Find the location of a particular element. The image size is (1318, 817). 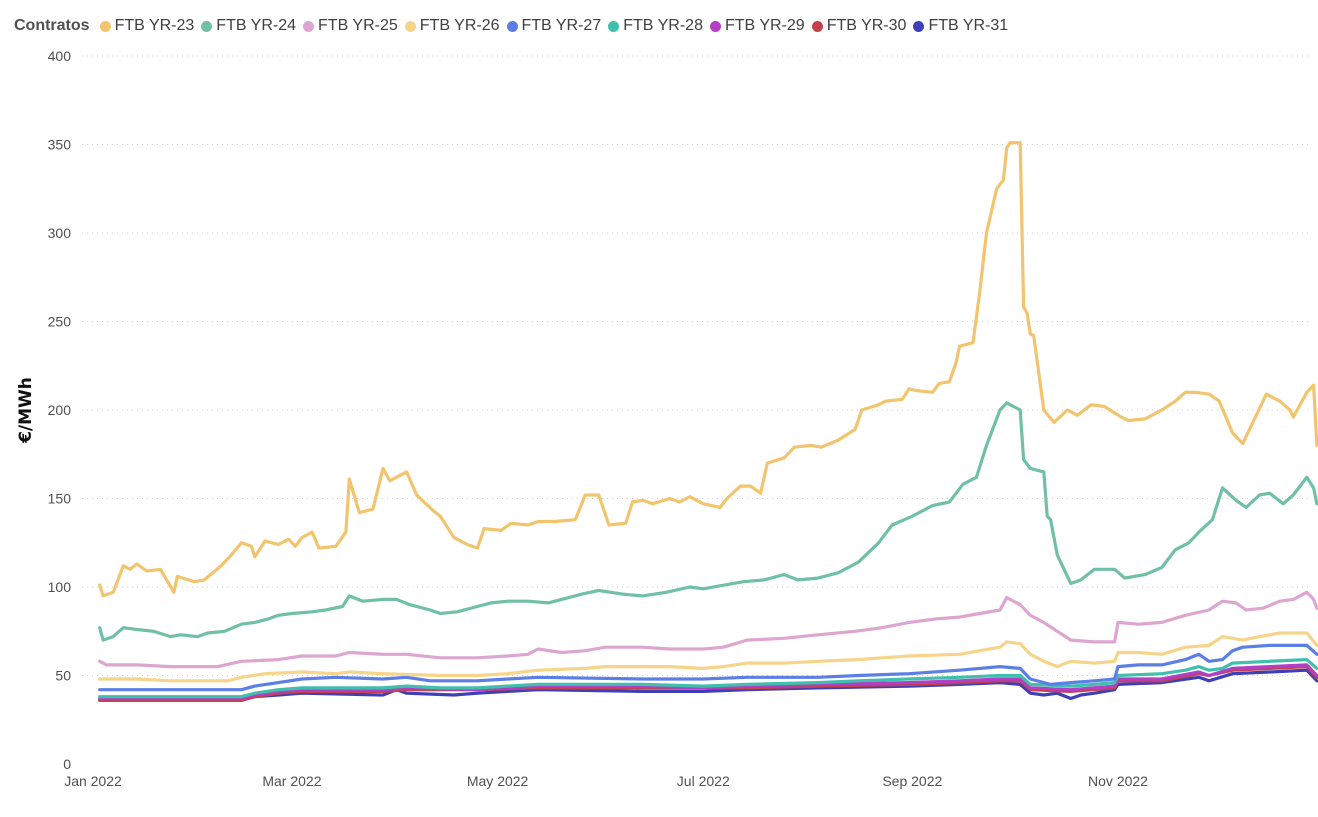

x-tick-label: Mar 2022 is located at coordinates (291, 781).